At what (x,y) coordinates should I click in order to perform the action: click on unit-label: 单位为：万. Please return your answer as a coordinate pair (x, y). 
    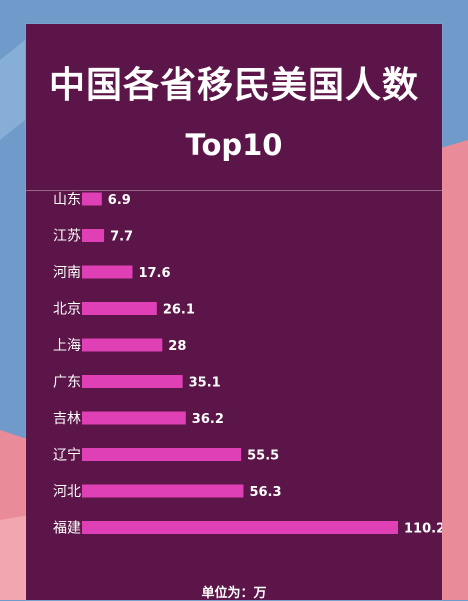
    Looking at the image, I should click on (234, 593).